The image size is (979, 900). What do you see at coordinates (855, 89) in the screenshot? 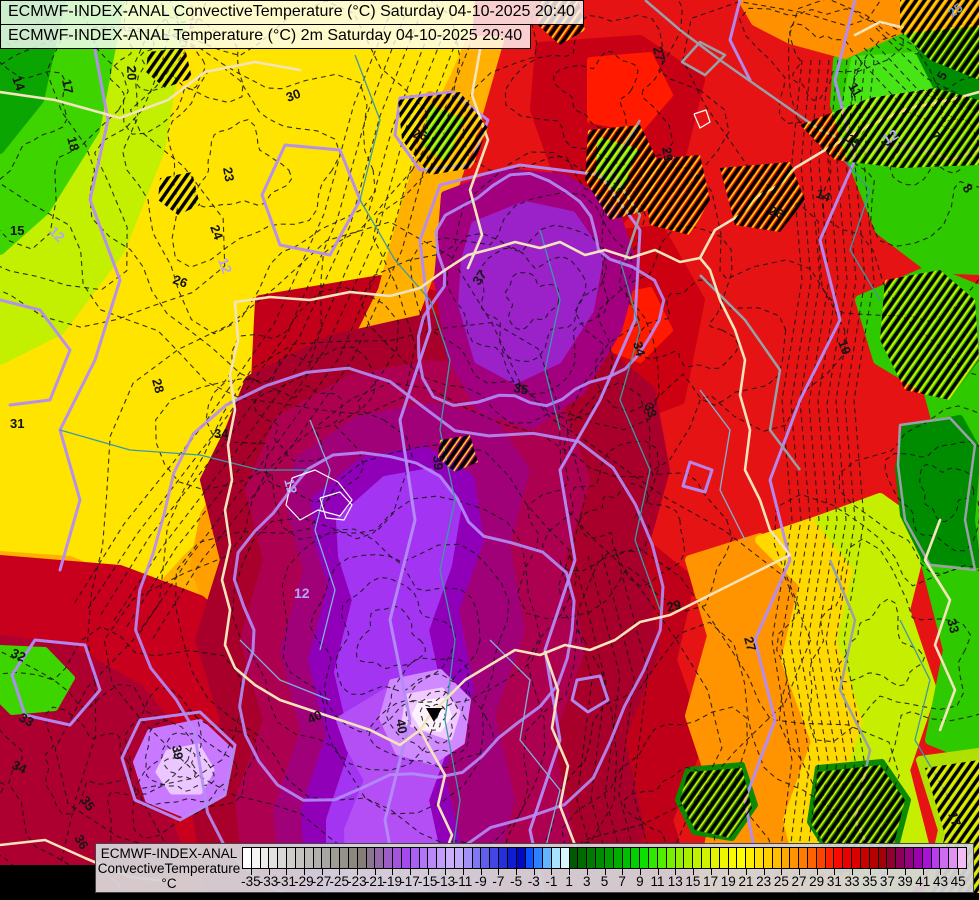
I see `contour-label: 11` at bounding box center [855, 89].